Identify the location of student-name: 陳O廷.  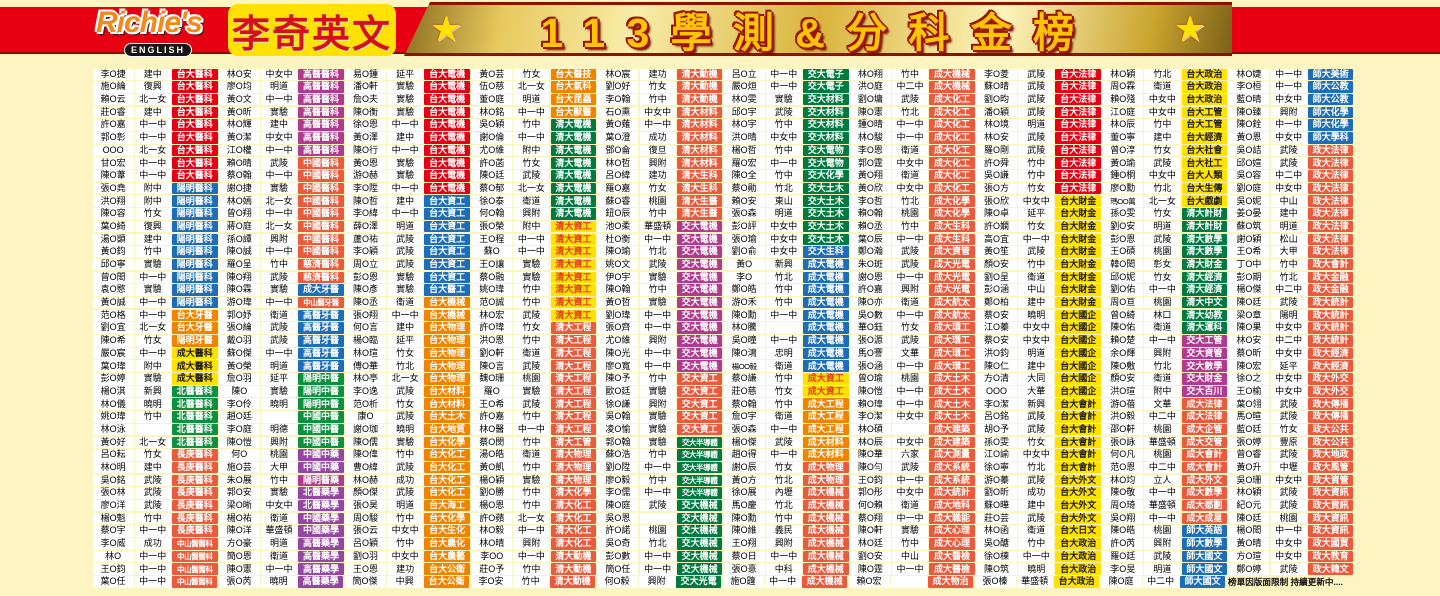
(1249, 518).